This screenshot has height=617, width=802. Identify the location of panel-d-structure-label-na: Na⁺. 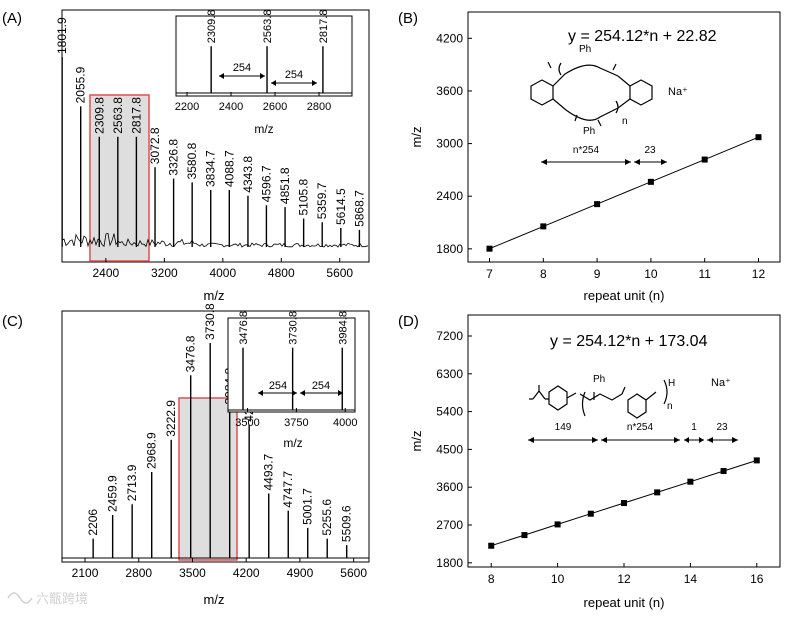
(721, 383).